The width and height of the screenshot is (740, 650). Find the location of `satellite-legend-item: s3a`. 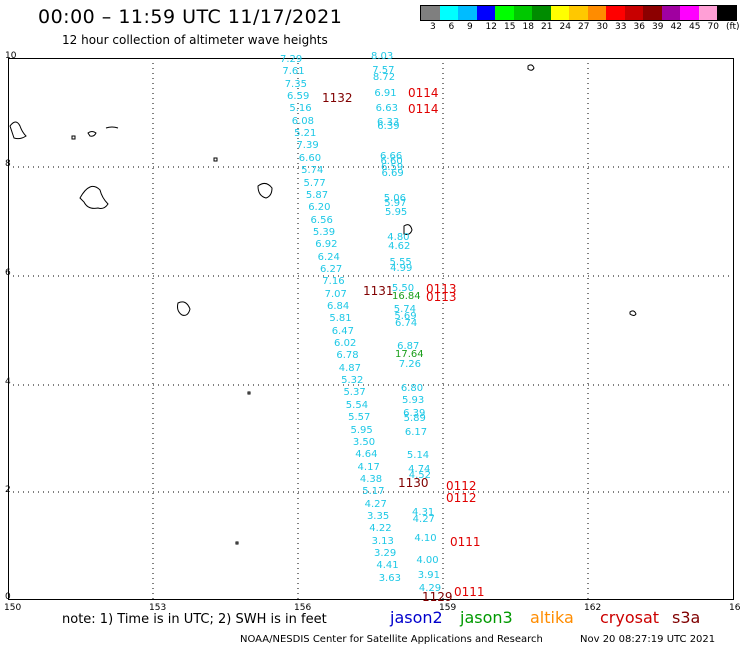

satellite-legend-item: s3a is located at coordinates (686, 617).